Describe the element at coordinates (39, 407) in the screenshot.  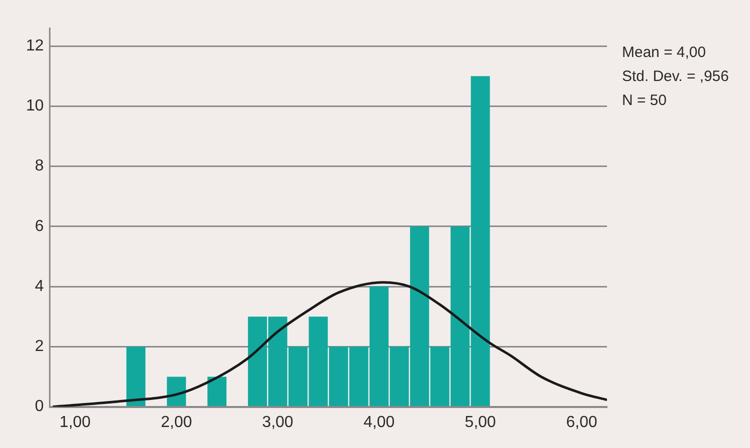
I see `y-tick-label: 0` at that location.